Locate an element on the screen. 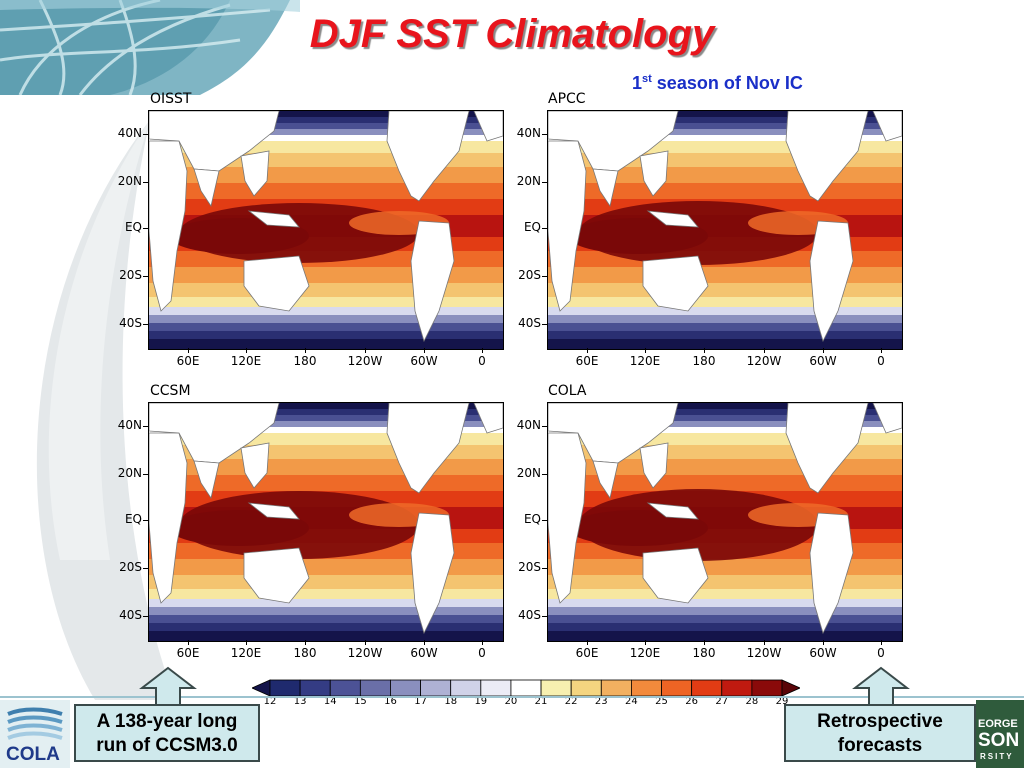 This screenshot has height=768, width=1024. colorbar-level-label: 29 is located at coordinates (782, 701).